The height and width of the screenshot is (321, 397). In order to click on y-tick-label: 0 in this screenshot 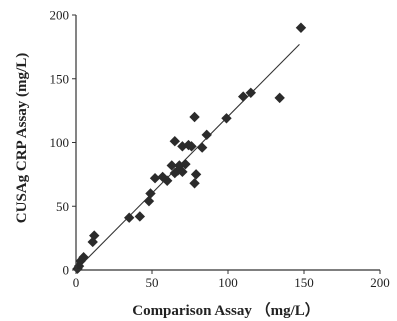, I will do `click(66, 270)`.